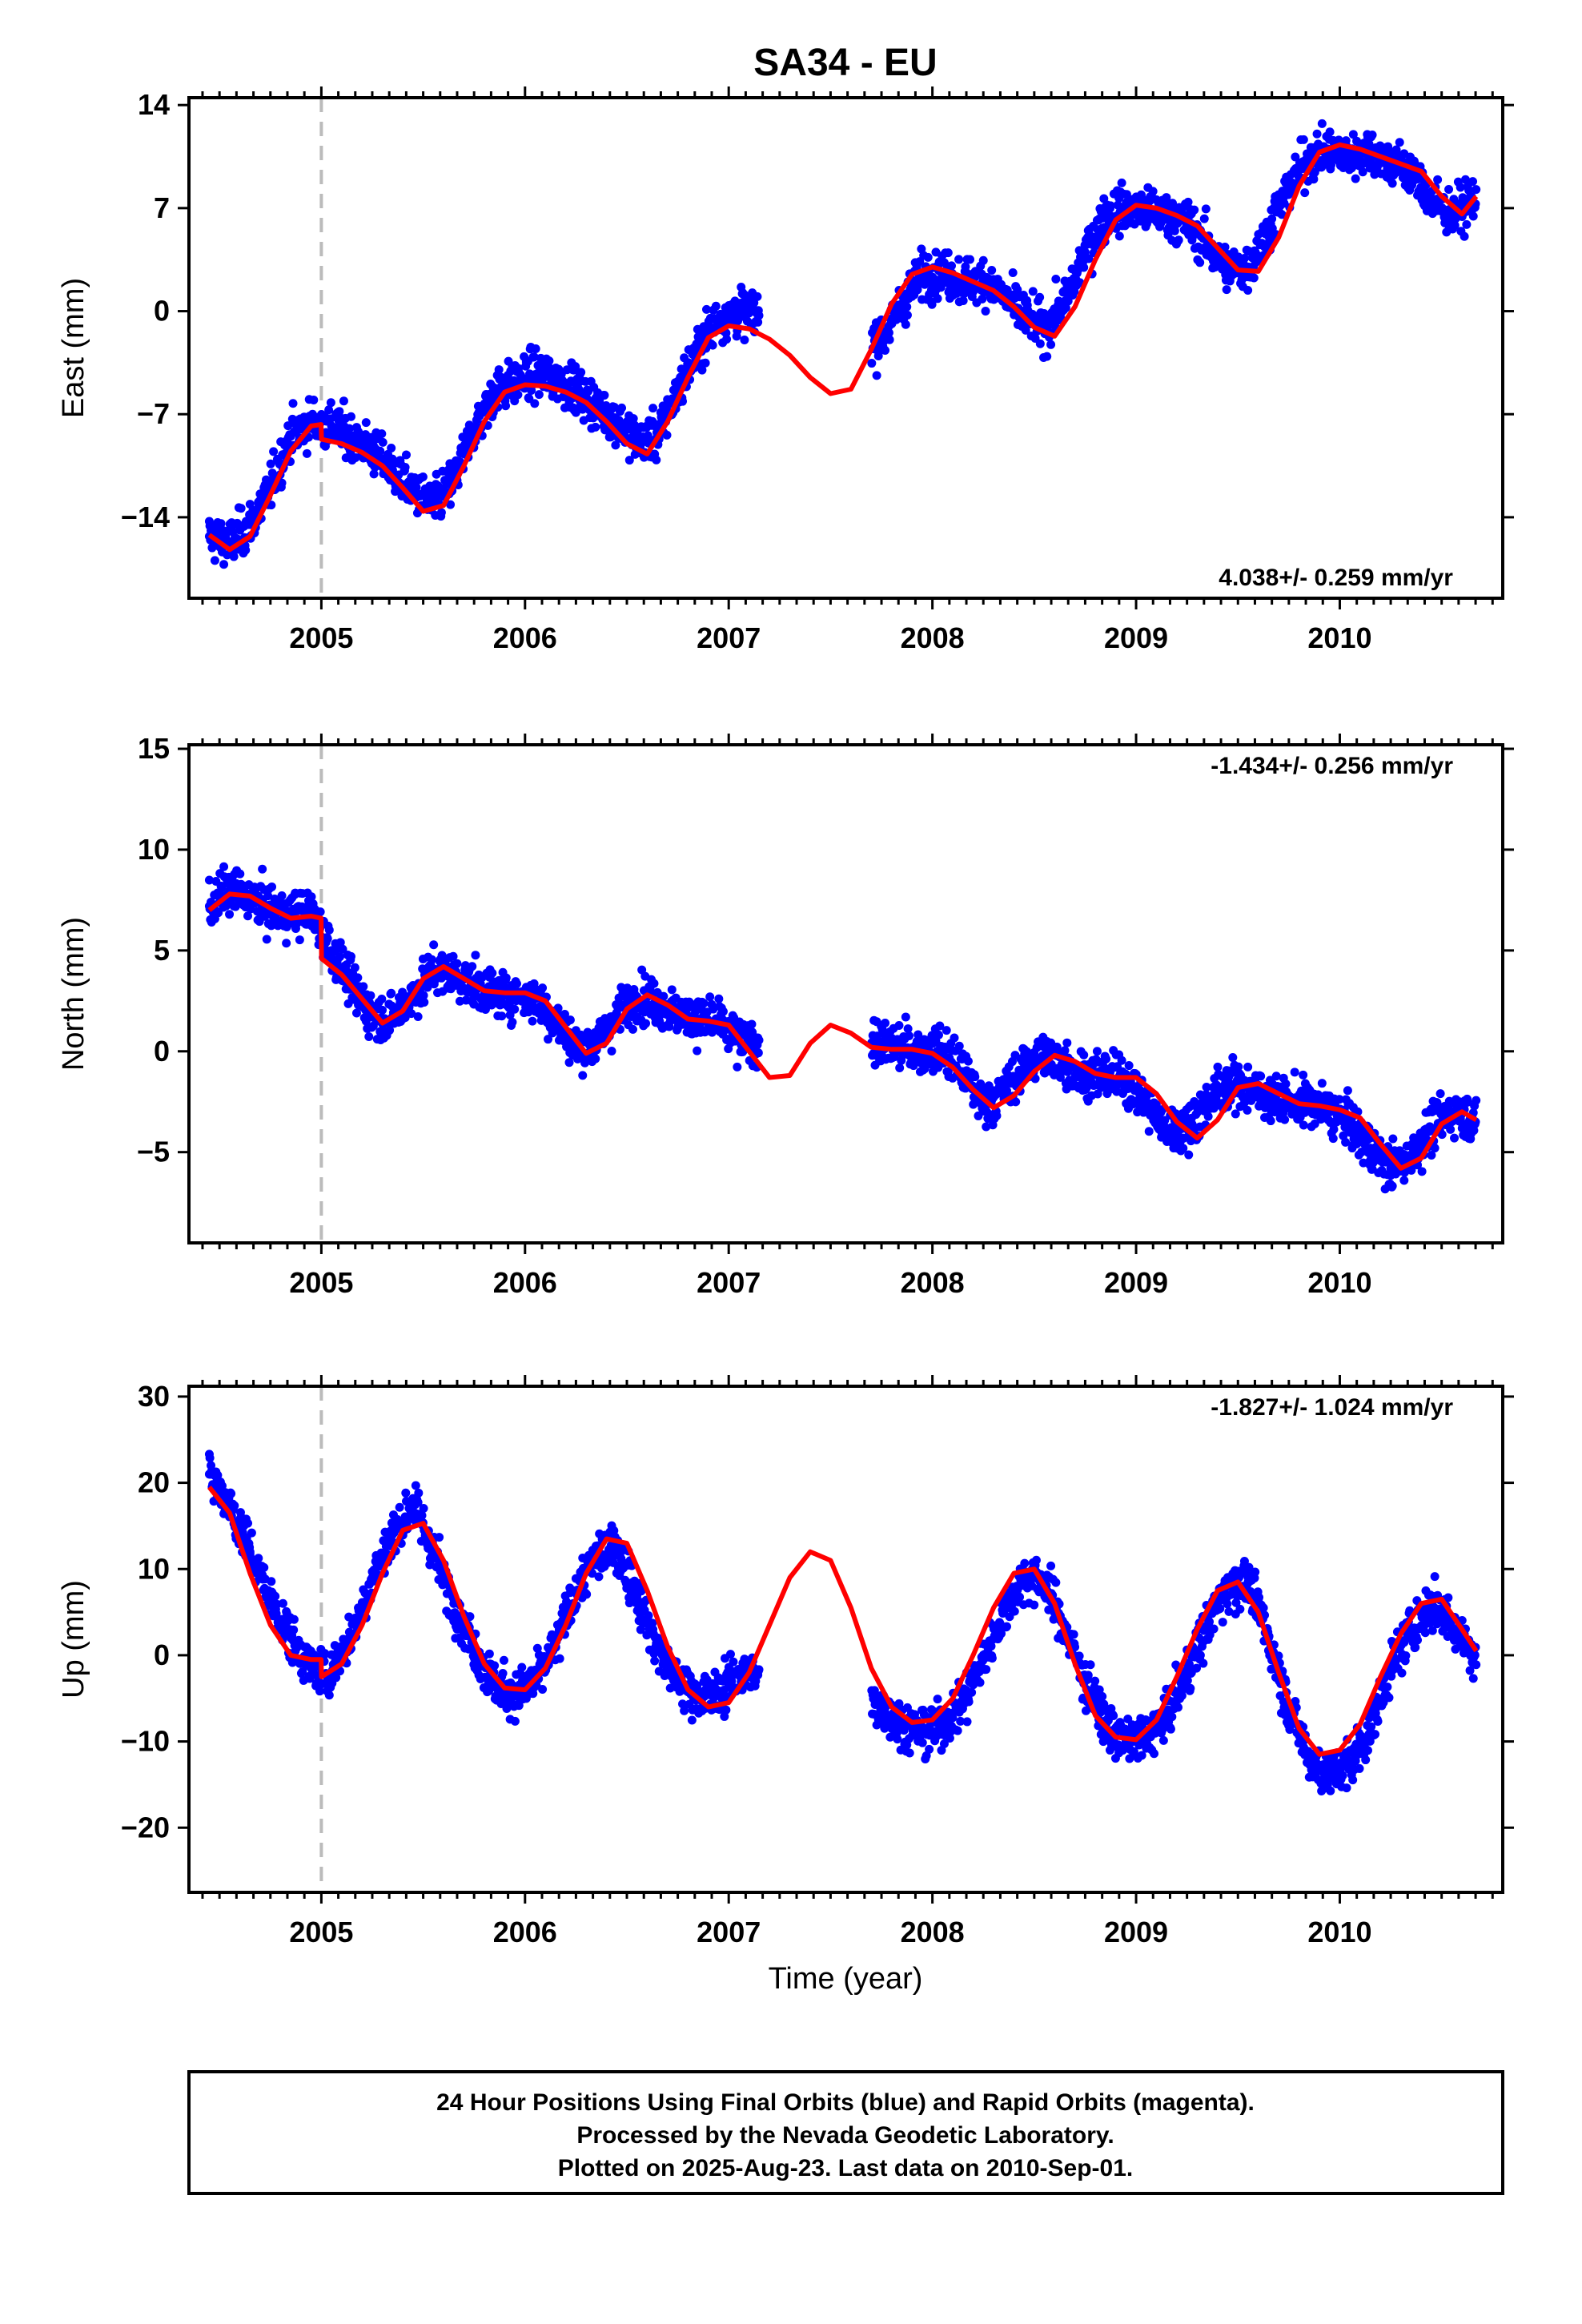 This screenshot has height=2324, width=1582. I want to click on velocity-rate-text: -1.434+/- 0.256 mm/yr, so click(1332, 766).